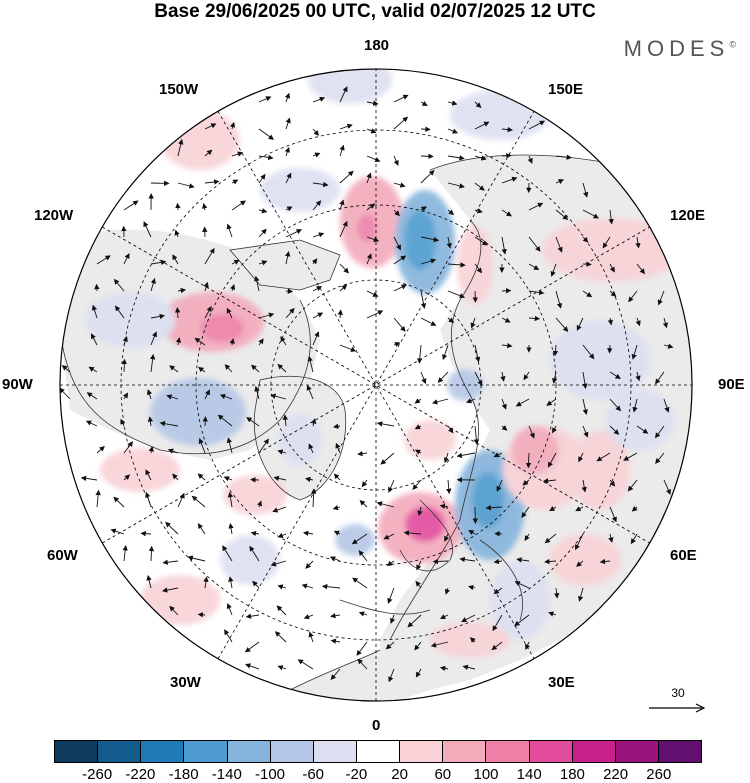  Describe the element at coordinates (566, 89) in the screenshot. I see `lon-label-150e: 150E` at that location.